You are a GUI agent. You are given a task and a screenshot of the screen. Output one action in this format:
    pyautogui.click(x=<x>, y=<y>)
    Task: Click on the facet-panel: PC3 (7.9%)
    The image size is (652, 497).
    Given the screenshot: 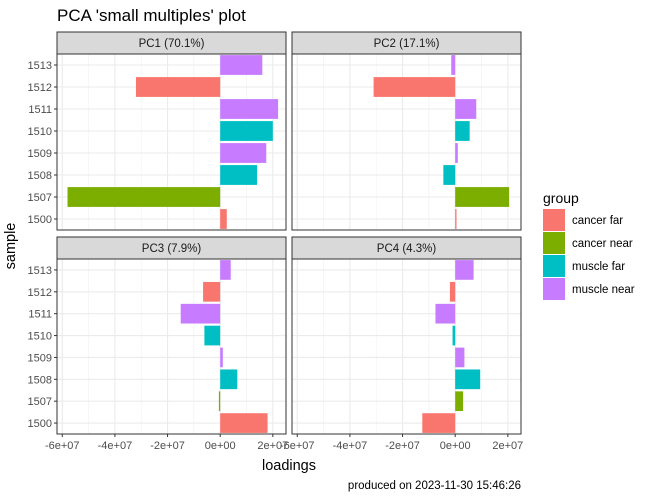 What is the action you would take?
    pyautogui.click(x=171, y=335)
    